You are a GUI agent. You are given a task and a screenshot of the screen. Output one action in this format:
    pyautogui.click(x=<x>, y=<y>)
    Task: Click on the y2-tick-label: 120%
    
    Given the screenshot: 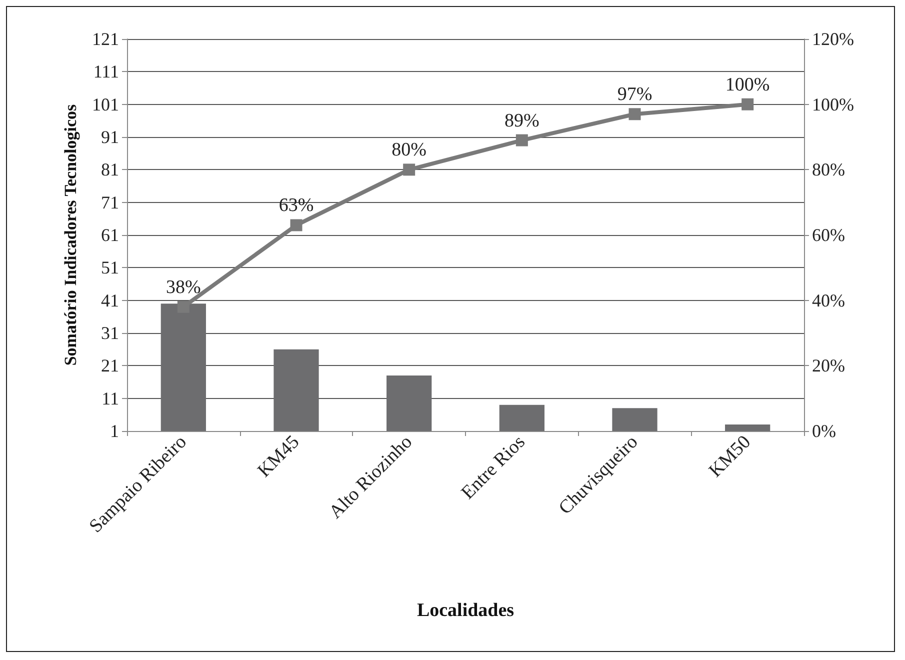 What is the action you would take?
    pyautogui.click(x=833, y=39)
    